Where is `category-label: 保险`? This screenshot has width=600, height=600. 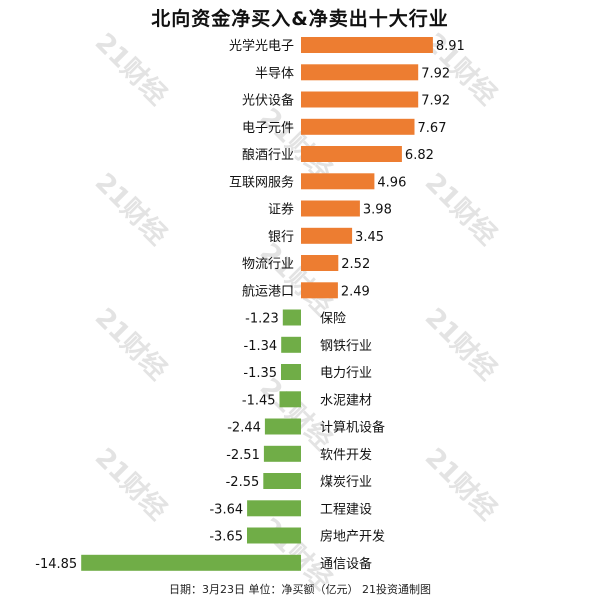 category-label: 保险 is located at coordinates (333, 319).